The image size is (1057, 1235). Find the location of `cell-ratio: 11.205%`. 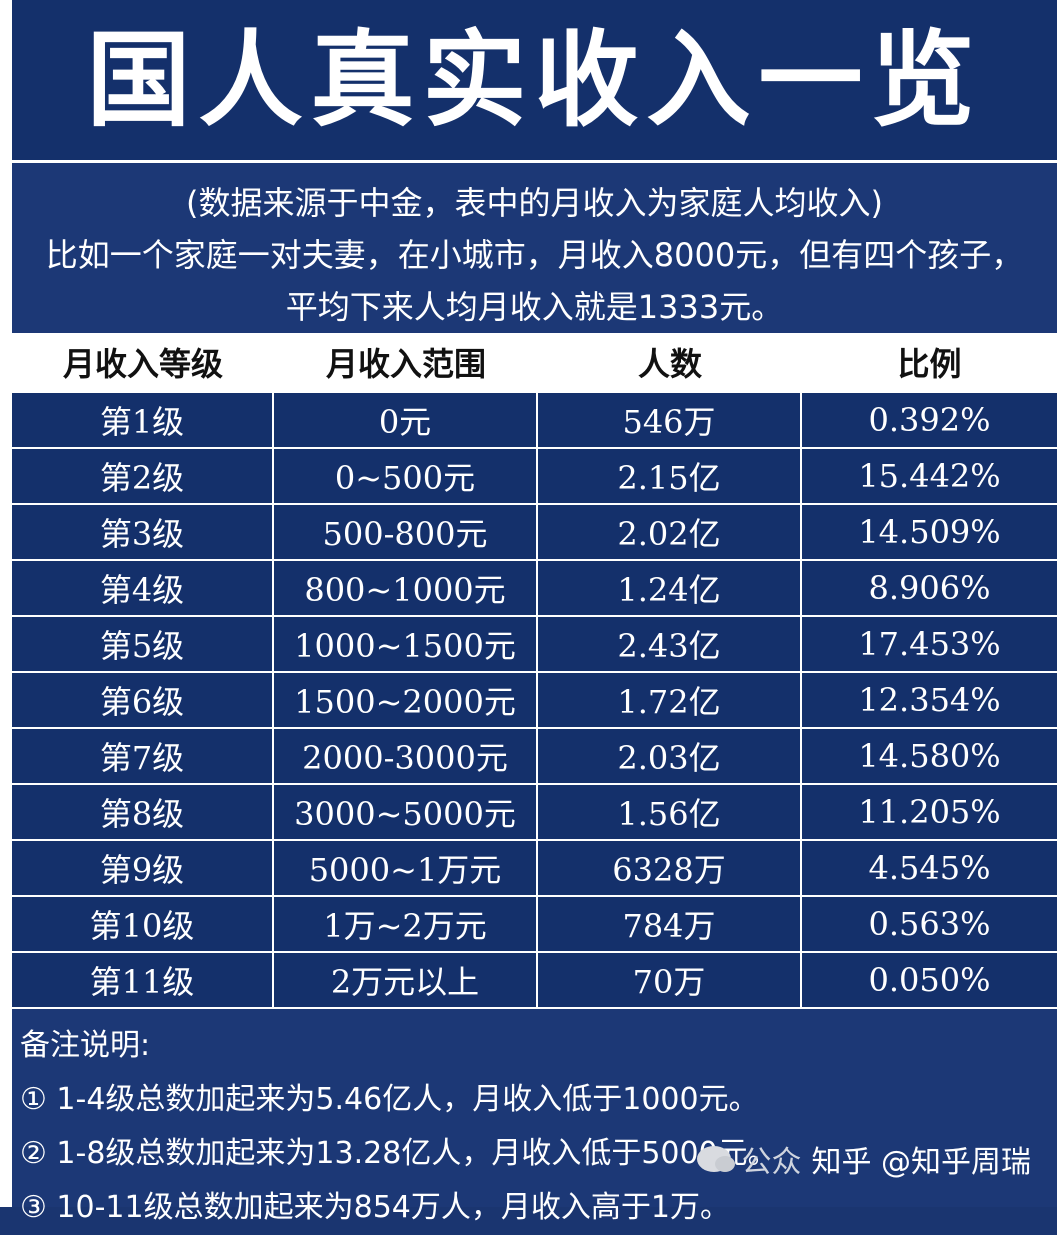

cell-ratio: 11.205% is located at coordinates (929, 812).